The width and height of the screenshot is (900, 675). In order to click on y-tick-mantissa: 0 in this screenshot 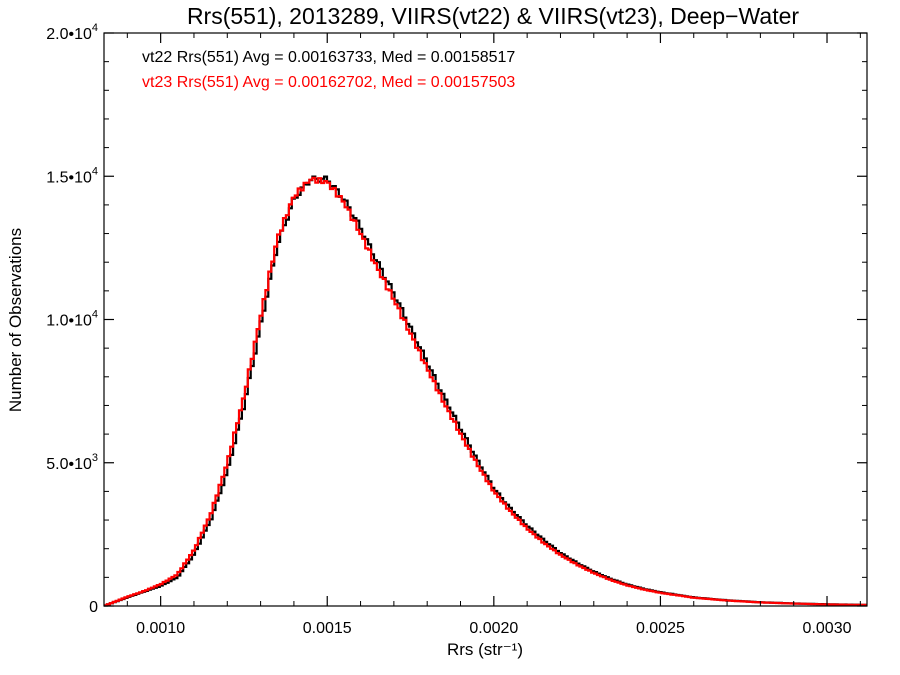, I will do `click(93, 607)`.